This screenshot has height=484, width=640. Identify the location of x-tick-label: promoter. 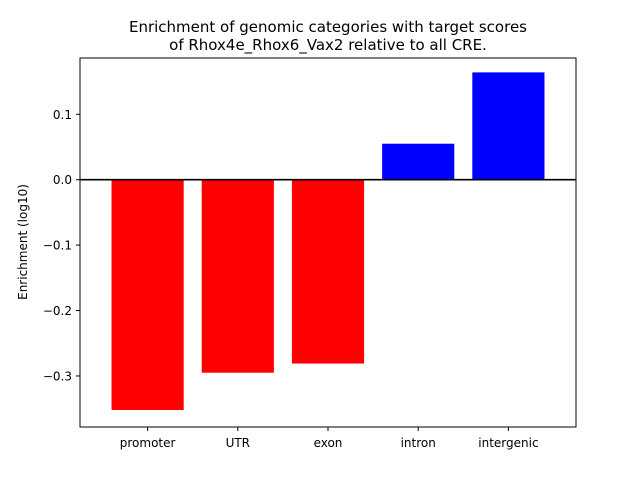
(148, 443).